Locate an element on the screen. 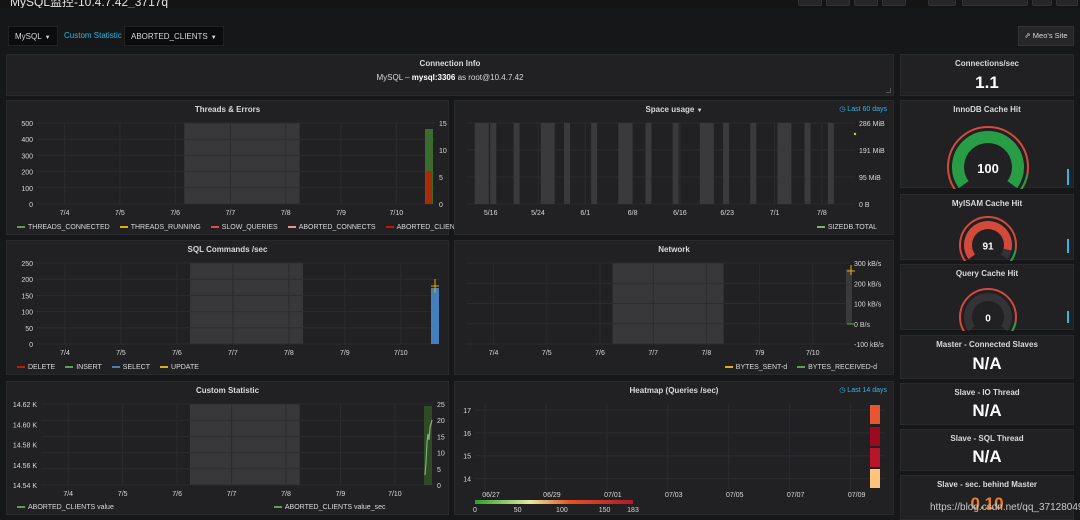  time-picker is located at coordinates (995, 3).